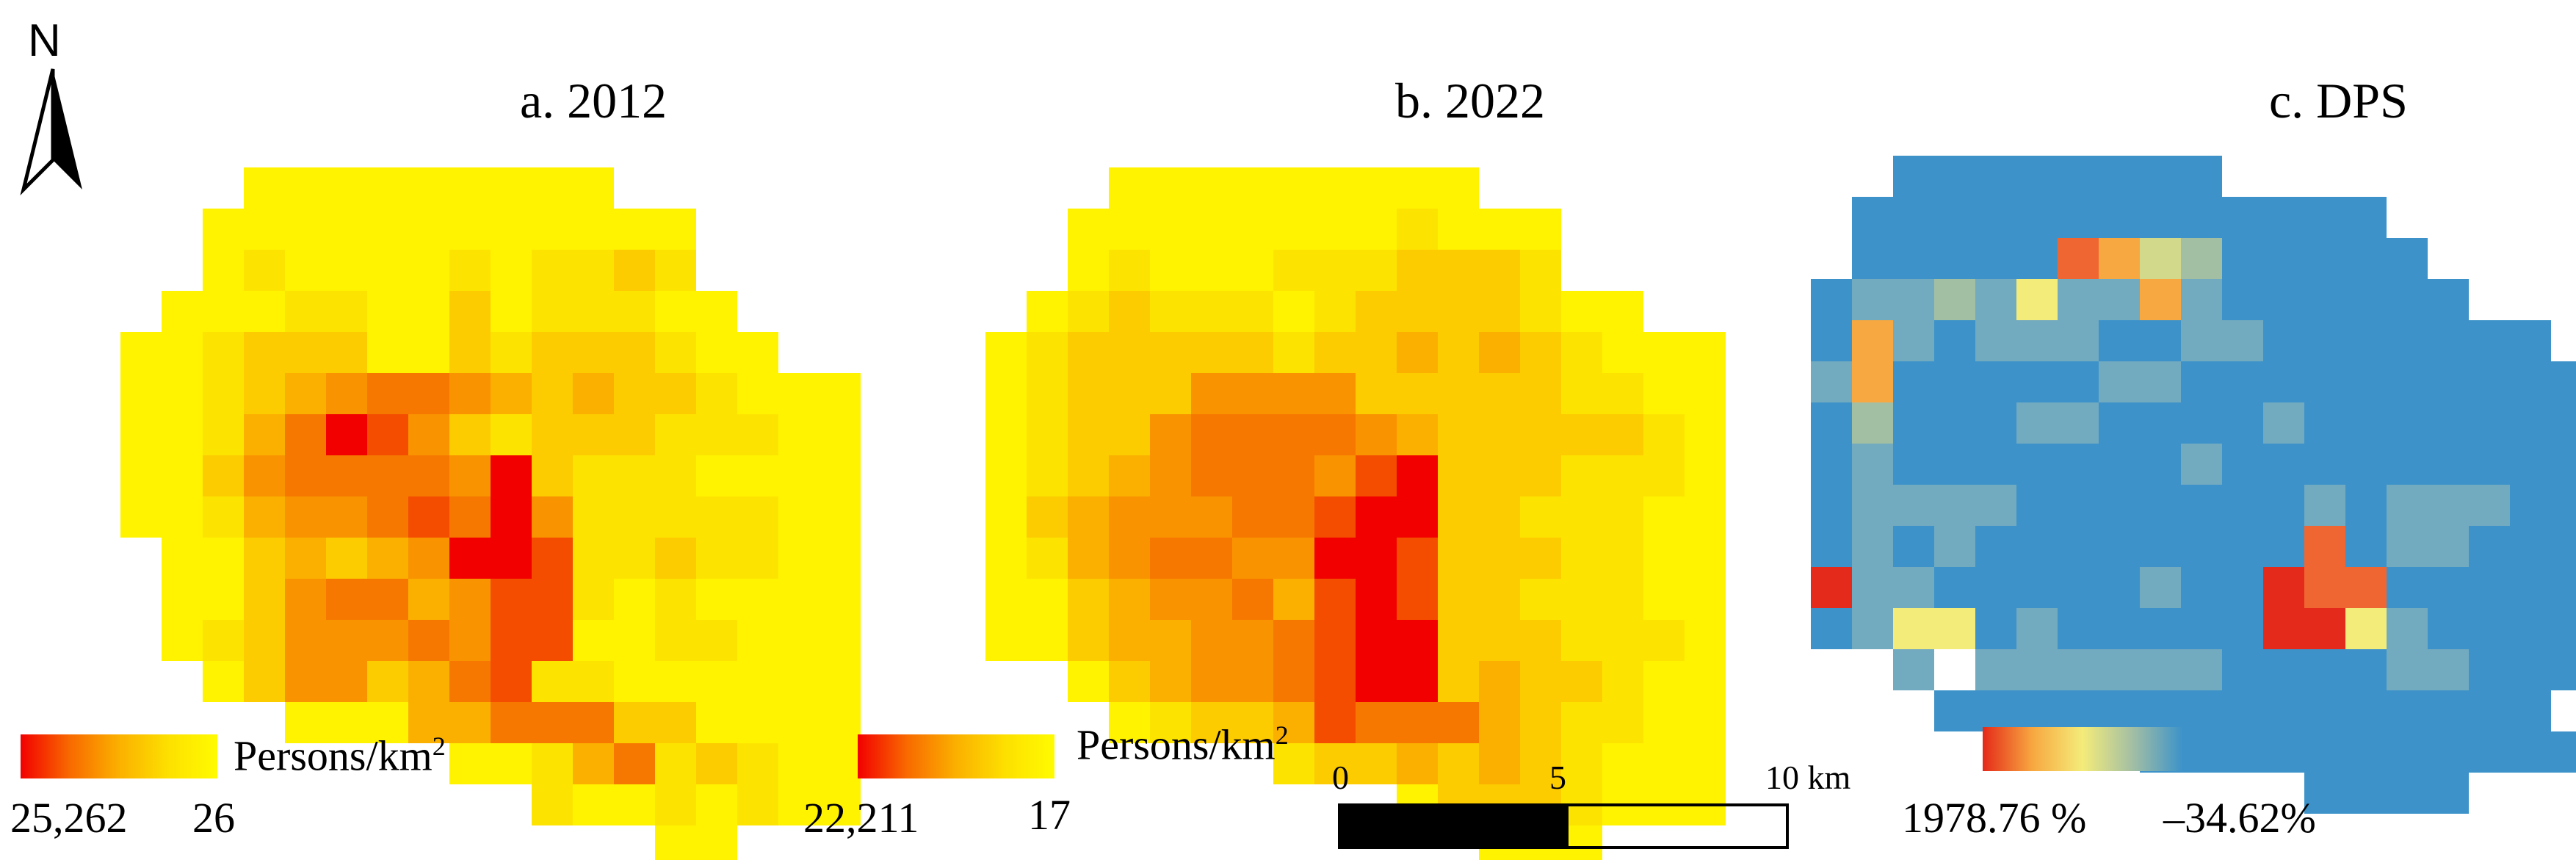 This screenshot has height=860, width=2576. Describe the element at coordinates (51, 106) in the screenshot. I see `north-arrow: N` at that location.